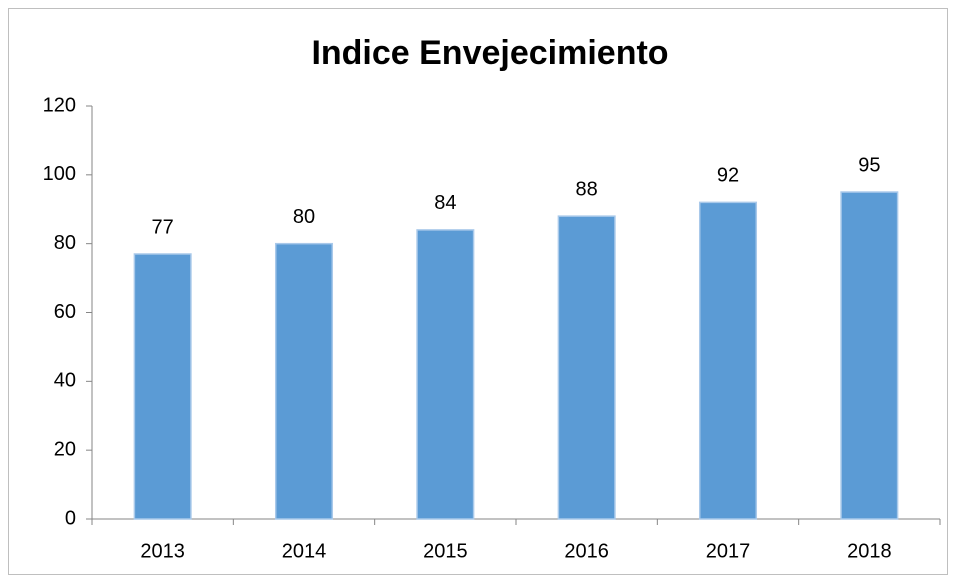 The width and height of the screenshot is (956, 582). I want to click on x-tick-label: 2017, so click(728, 551).